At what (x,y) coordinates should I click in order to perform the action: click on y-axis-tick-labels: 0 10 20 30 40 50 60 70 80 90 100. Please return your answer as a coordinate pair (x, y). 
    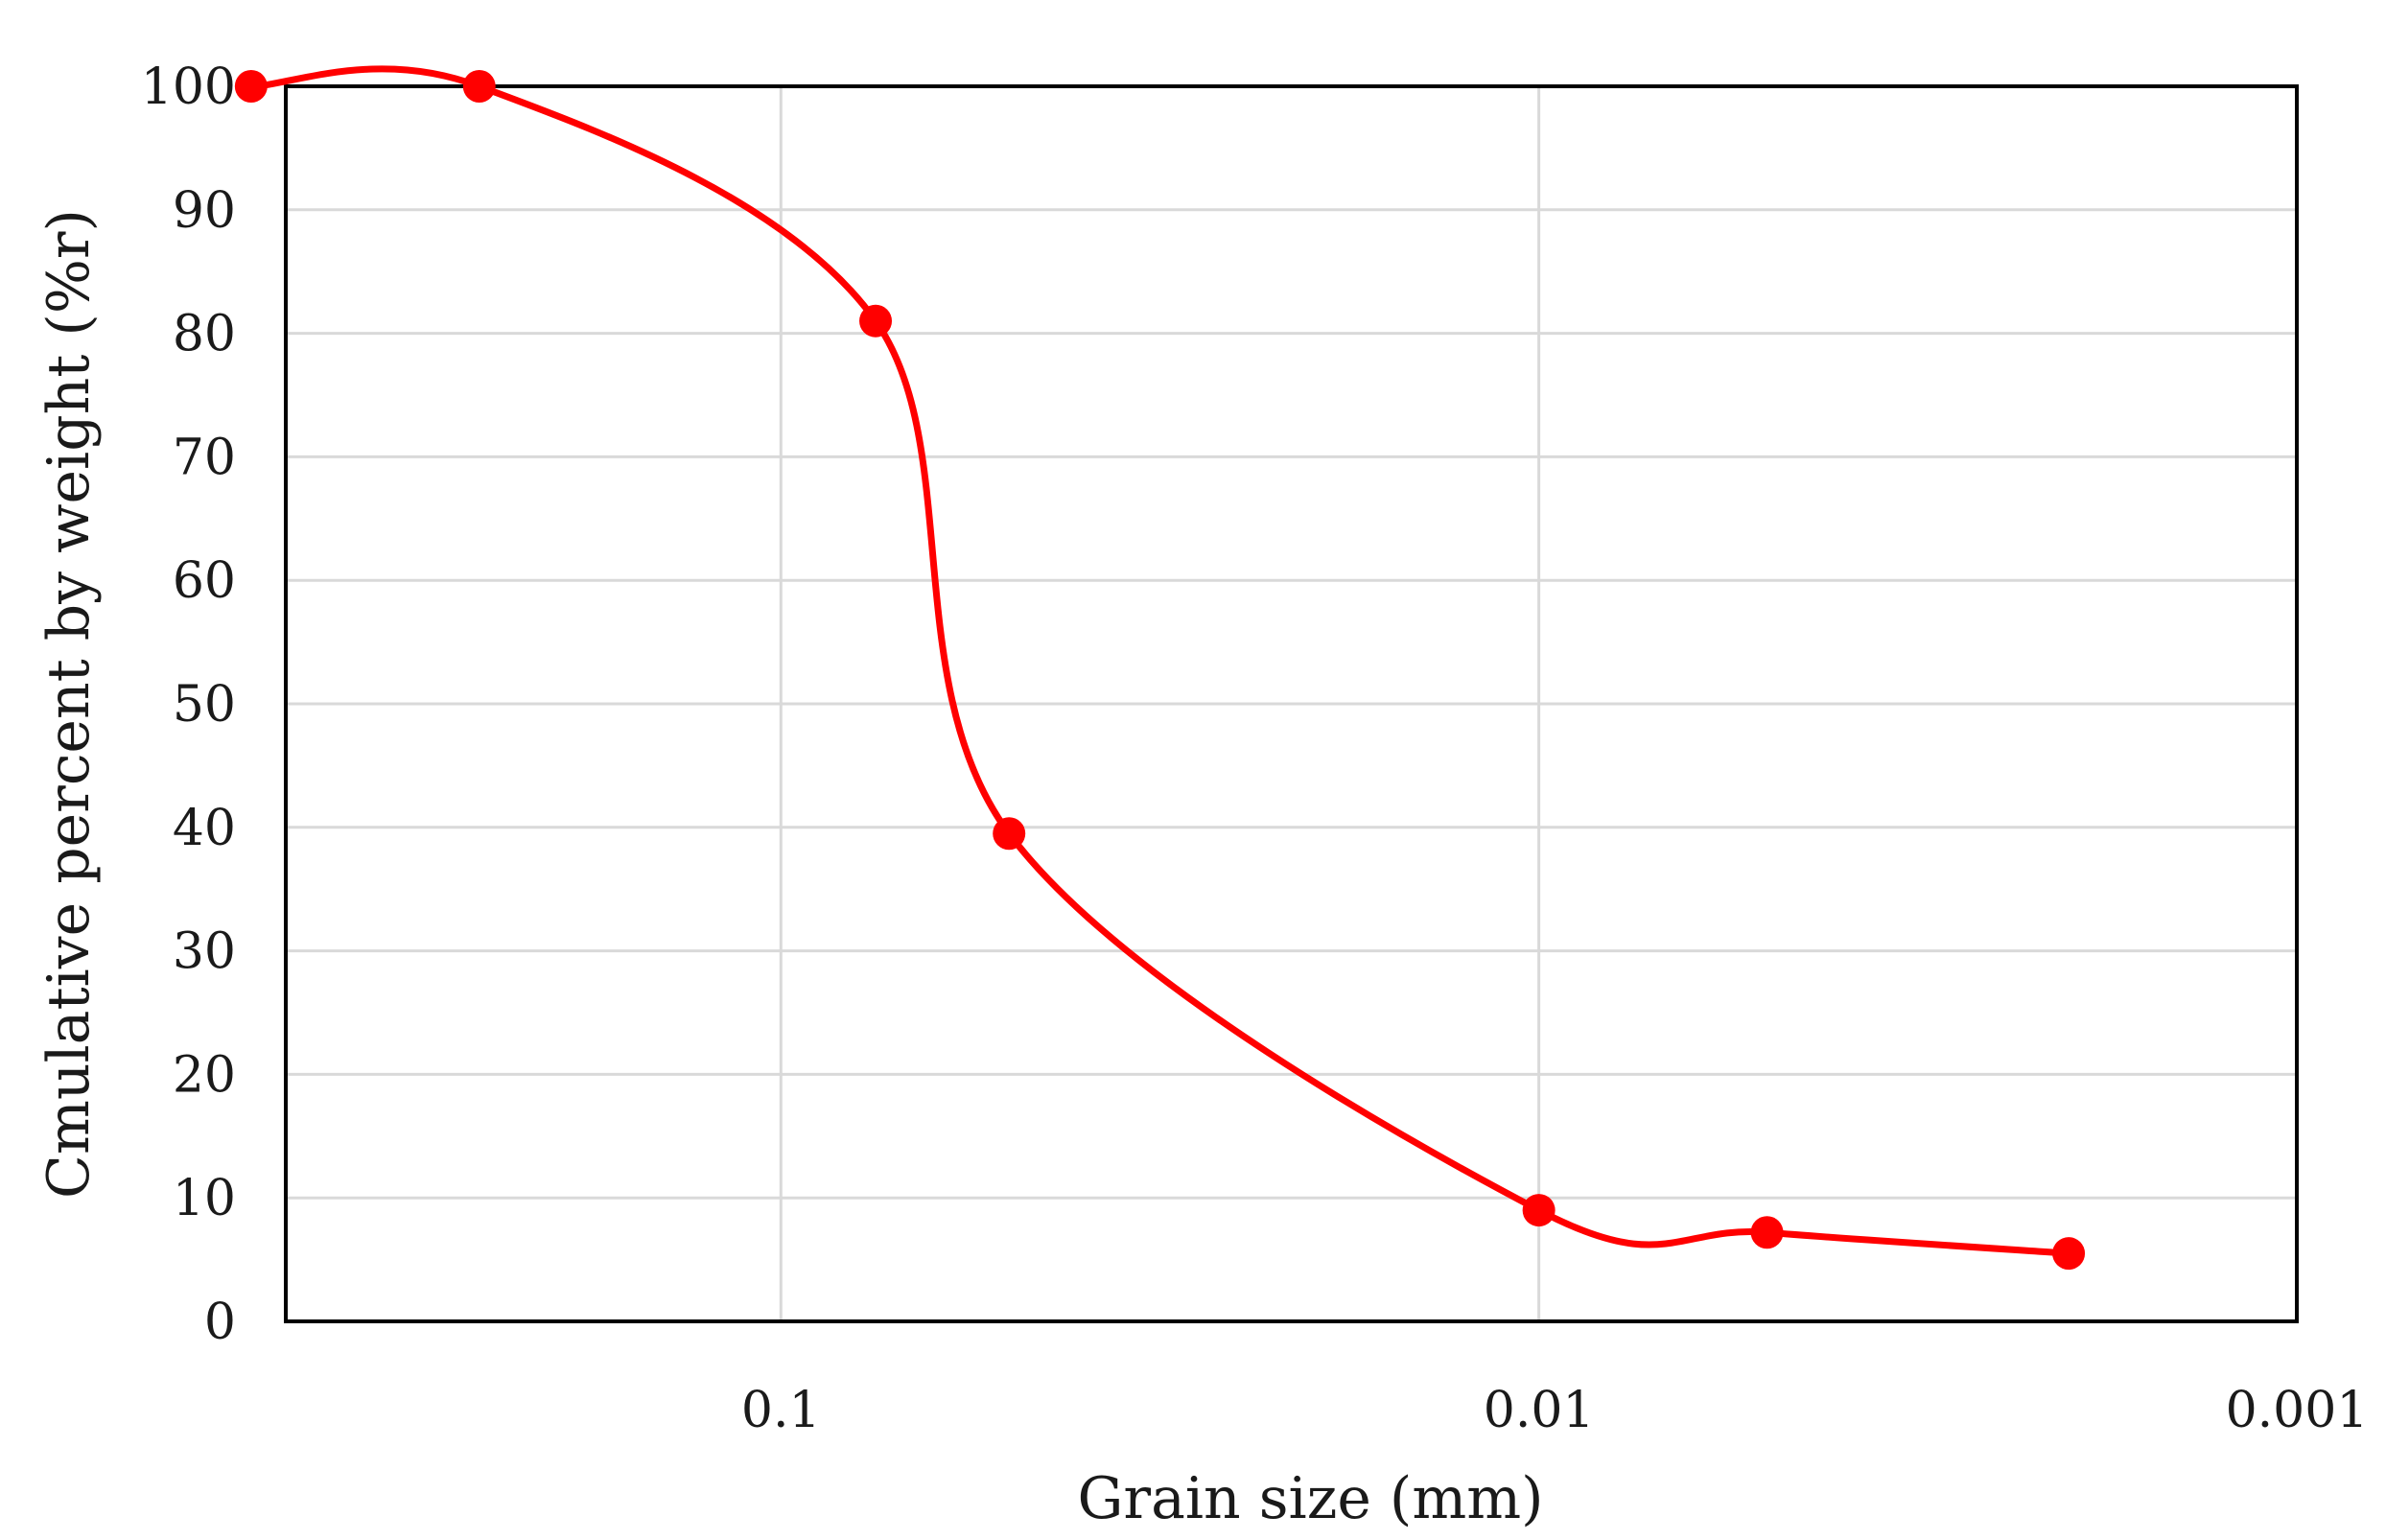
    Looking at the image, I should click on (188, 704).